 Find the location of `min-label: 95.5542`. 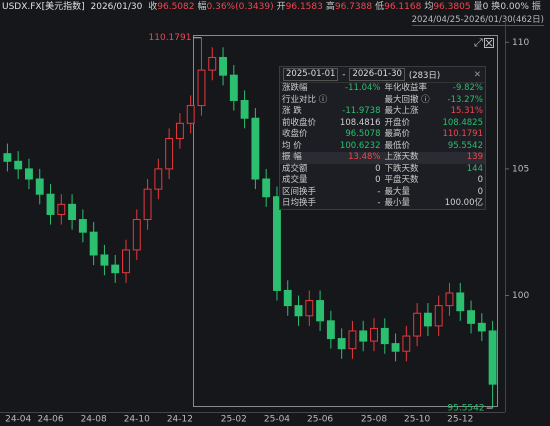

min-label: 95.5542 is located at coordinates (465, 409).